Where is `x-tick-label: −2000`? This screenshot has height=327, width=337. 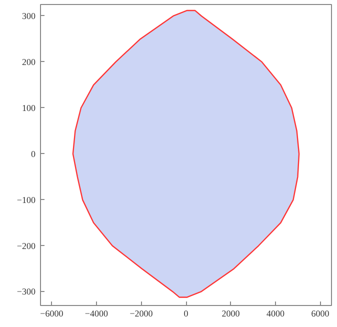 x-tick-label: −2000 is located at coordinates (142, 313).